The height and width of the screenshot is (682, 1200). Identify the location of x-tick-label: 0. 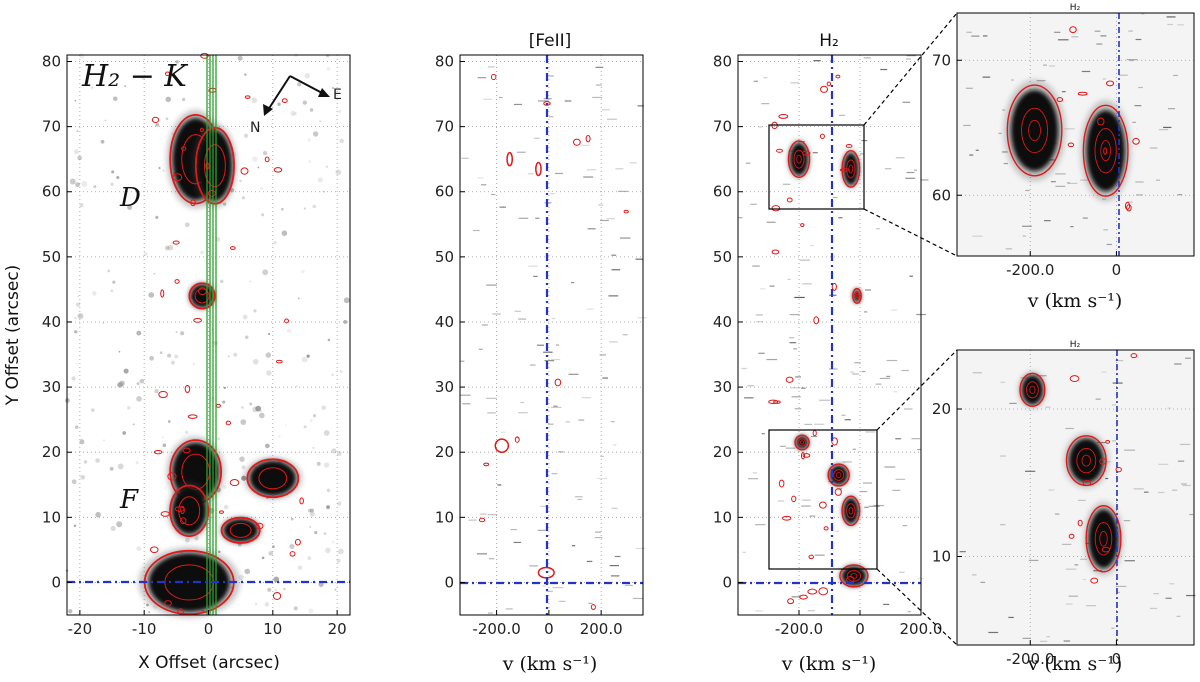
(1117, 270).